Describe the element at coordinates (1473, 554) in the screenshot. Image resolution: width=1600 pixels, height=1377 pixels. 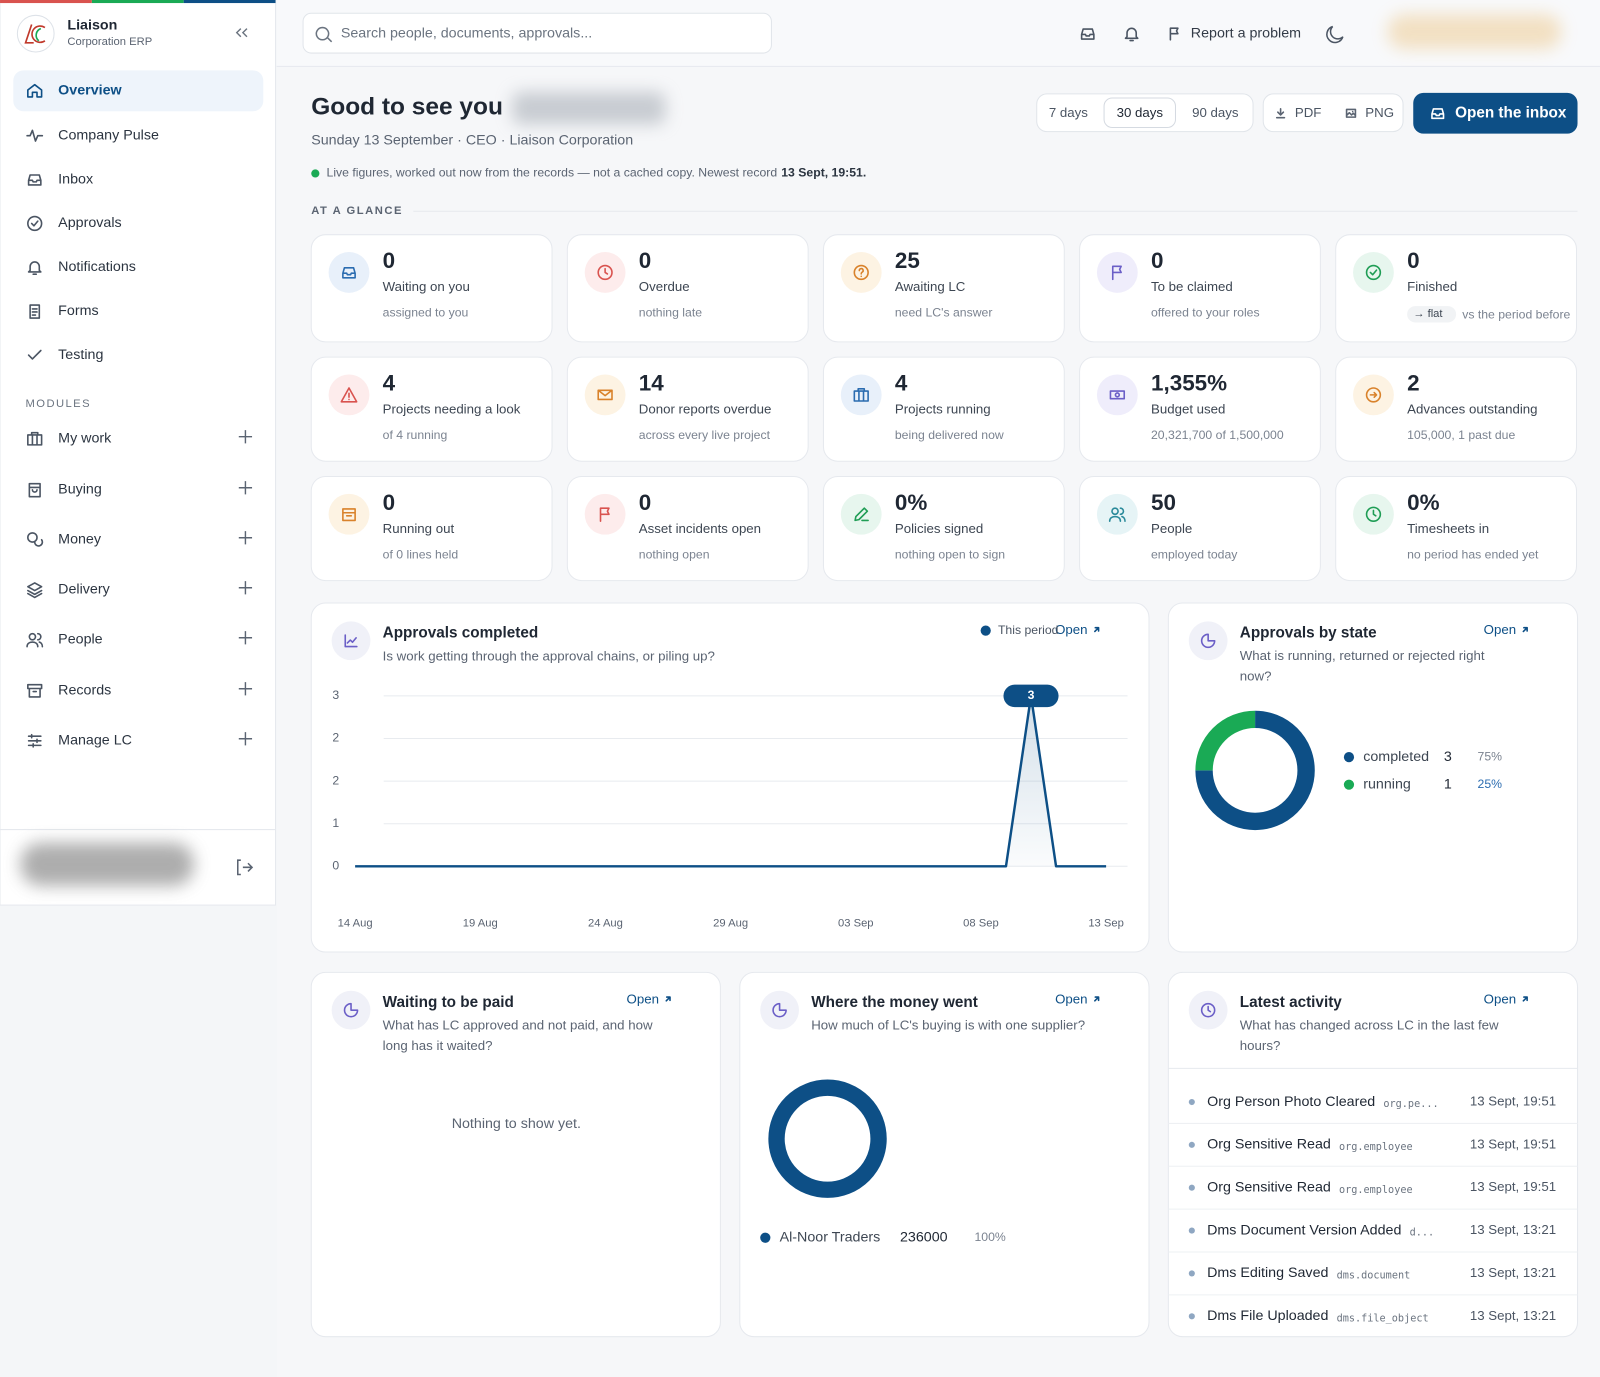
I see `stat-note: no period has ended yet` at that location.